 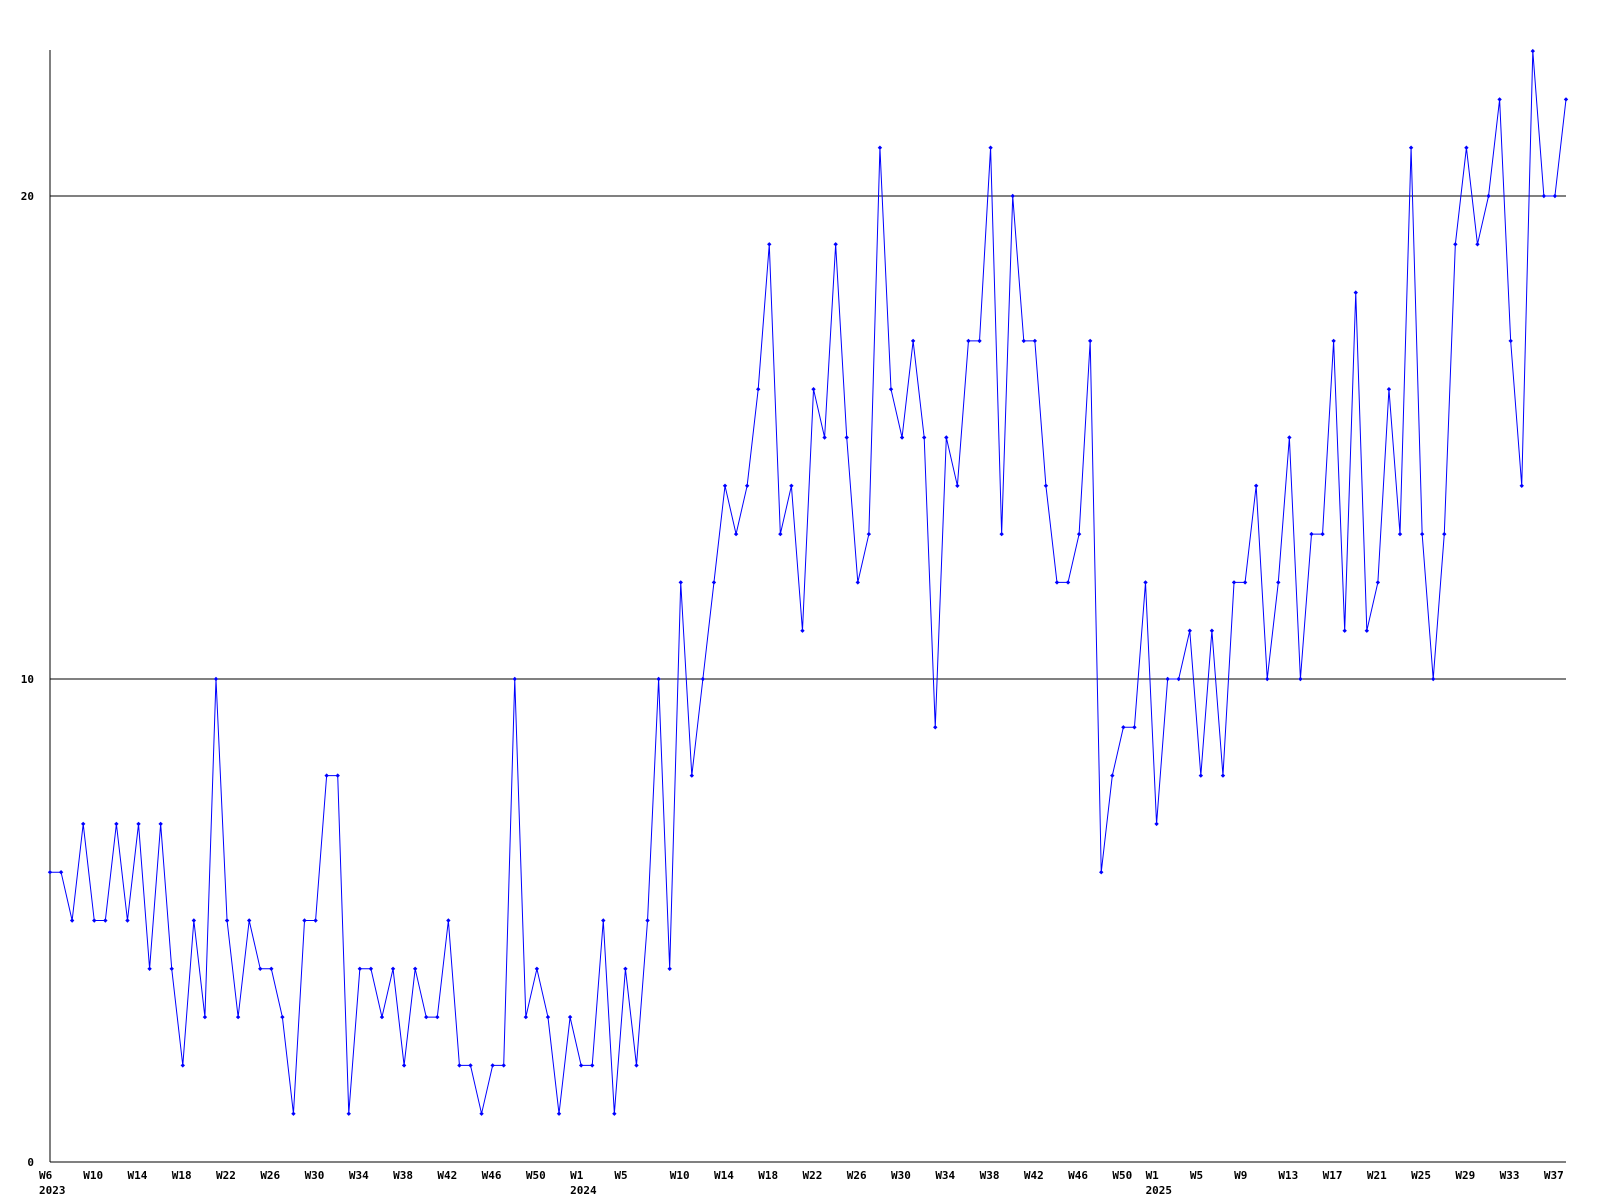 I want to click on x-year-label: 2024, so click(x=583, y=1190).